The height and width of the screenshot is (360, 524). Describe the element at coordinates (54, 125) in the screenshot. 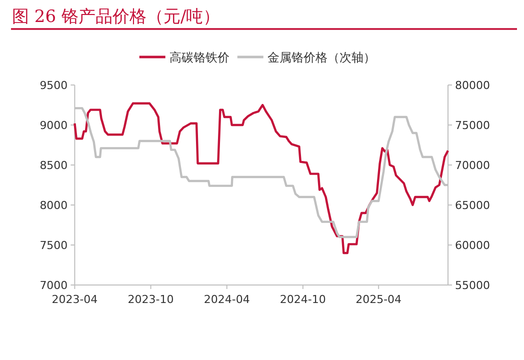

I see `y-tick-label: 9000` at that location.